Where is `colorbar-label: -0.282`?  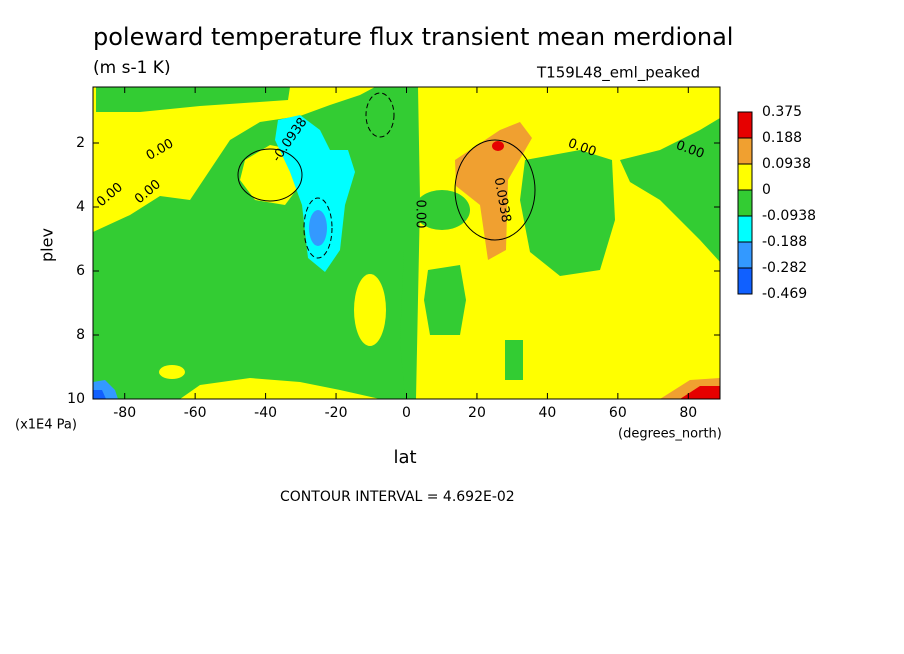 colorbar-label: -0.282 is located at coordinates (784, 268).